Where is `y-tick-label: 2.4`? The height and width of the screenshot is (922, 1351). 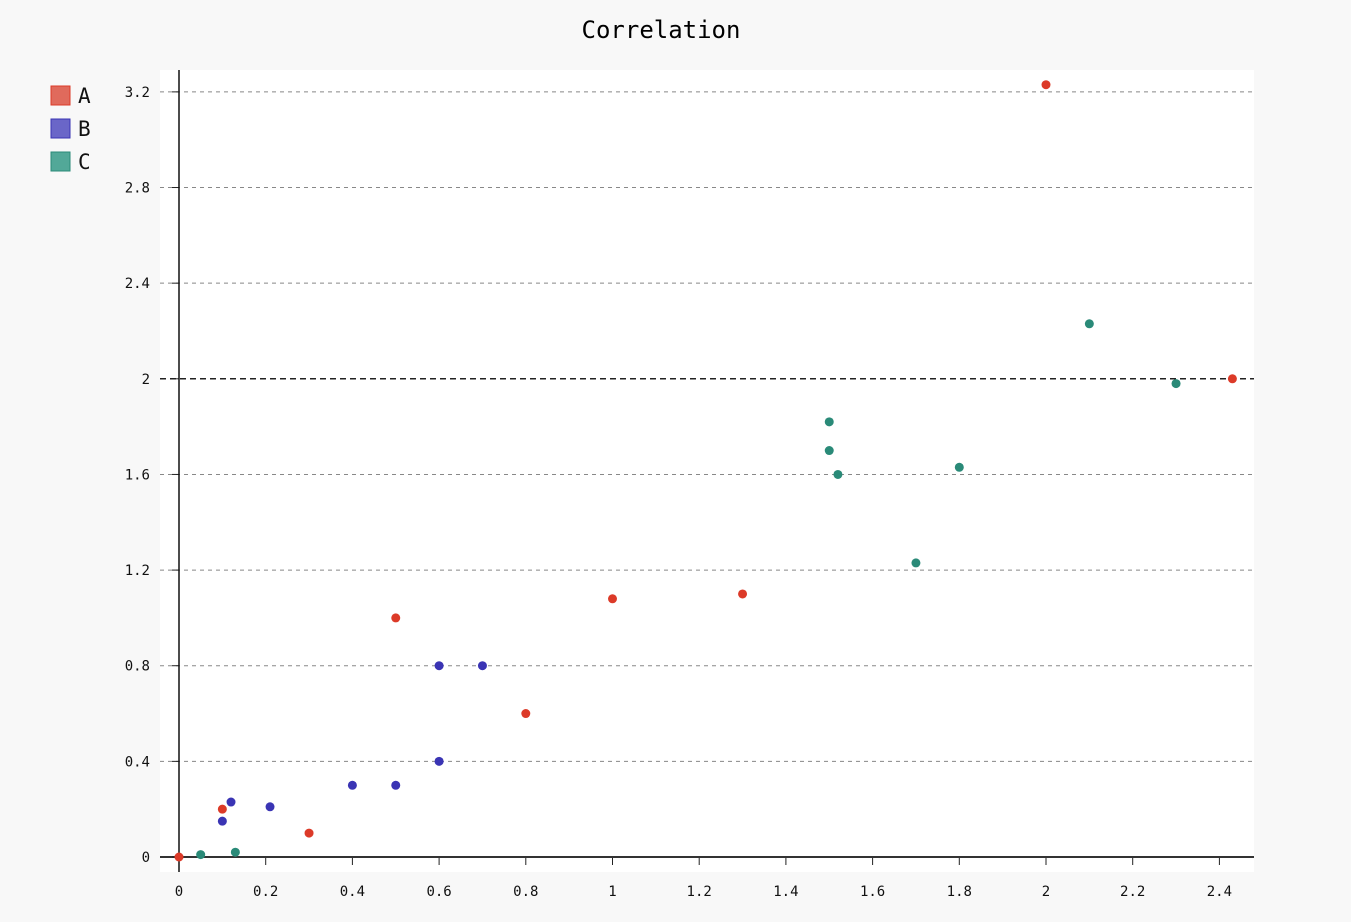 y-tick-label: 2.4 is located at coordinates (137, 284).